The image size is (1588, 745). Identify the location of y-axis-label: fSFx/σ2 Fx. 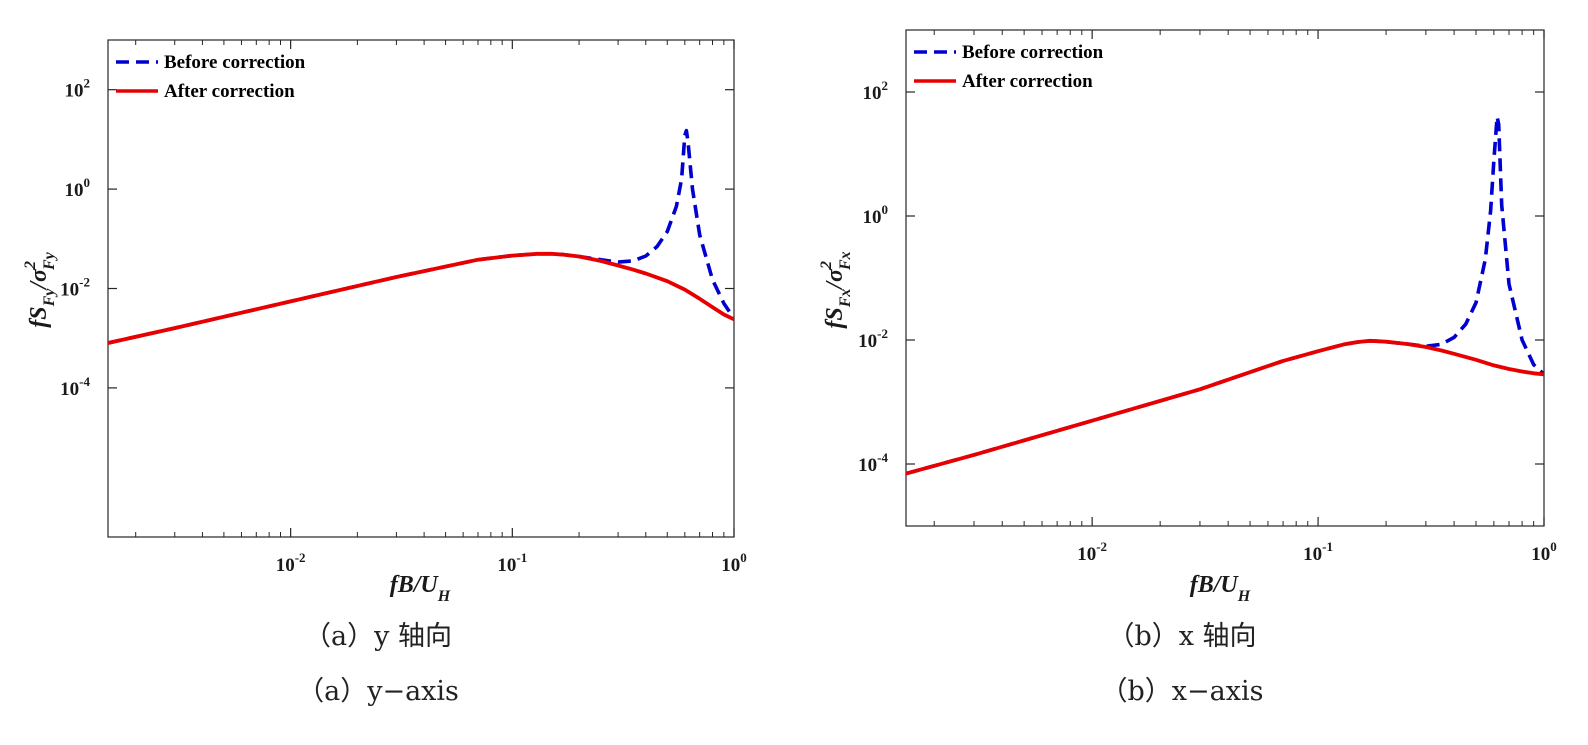
(836, 289).